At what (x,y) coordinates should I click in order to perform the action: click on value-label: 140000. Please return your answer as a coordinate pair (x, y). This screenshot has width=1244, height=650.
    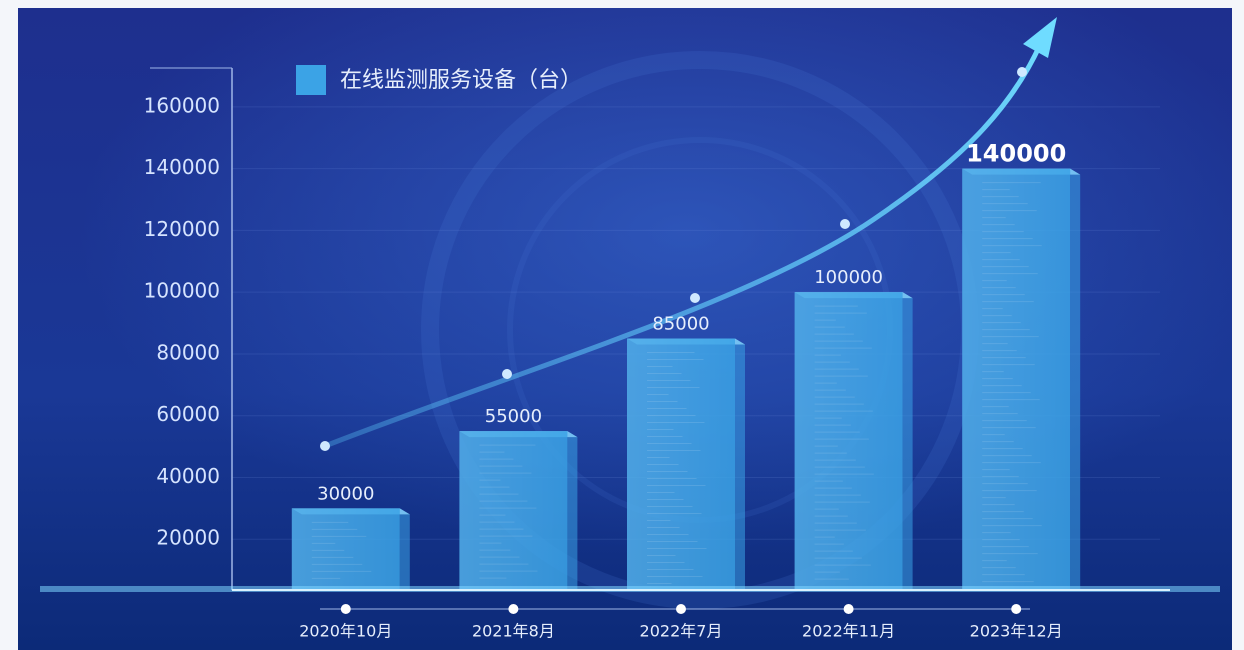
    Looking at the image, I should click on (1016, 154).